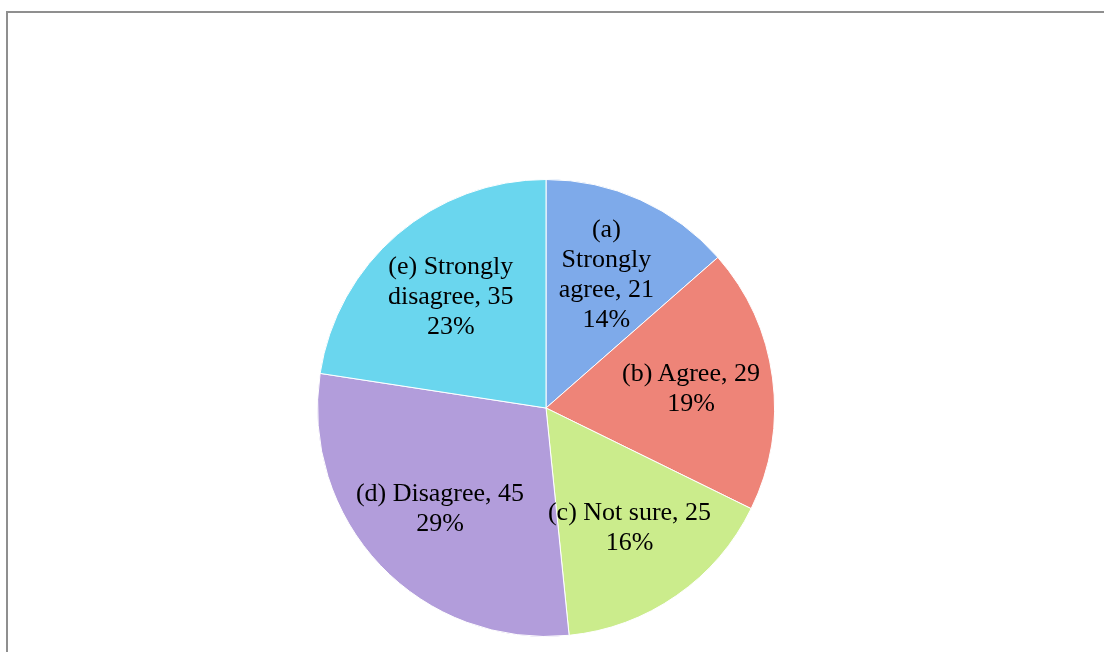 This screenshot has width=1104, height=652. Describe the element at coordinates (450, 295) in the screenshot. I see `slice-label: (e) Strongly disagree, 35 23%` at that location.